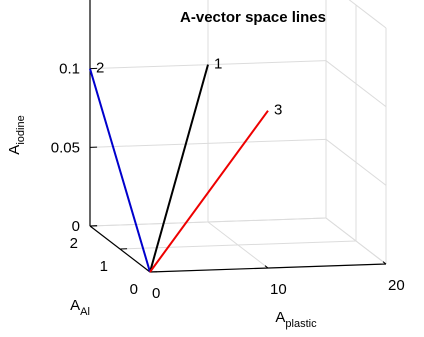  Describe the element at coordinates (156, 293) in the screenshot. I see `x-tick-label: 0` at that location.